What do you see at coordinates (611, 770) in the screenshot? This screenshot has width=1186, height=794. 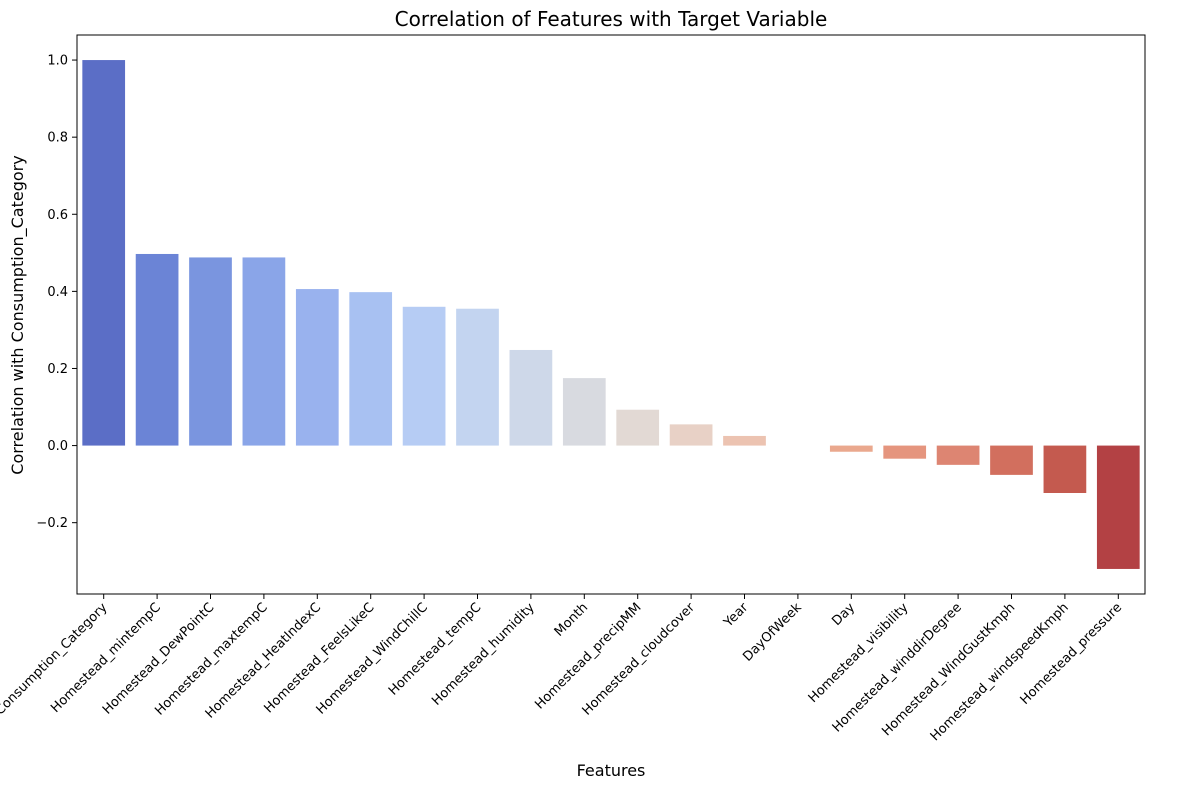 I see `x-axis-title: Features` at bounding box center [611, 770].